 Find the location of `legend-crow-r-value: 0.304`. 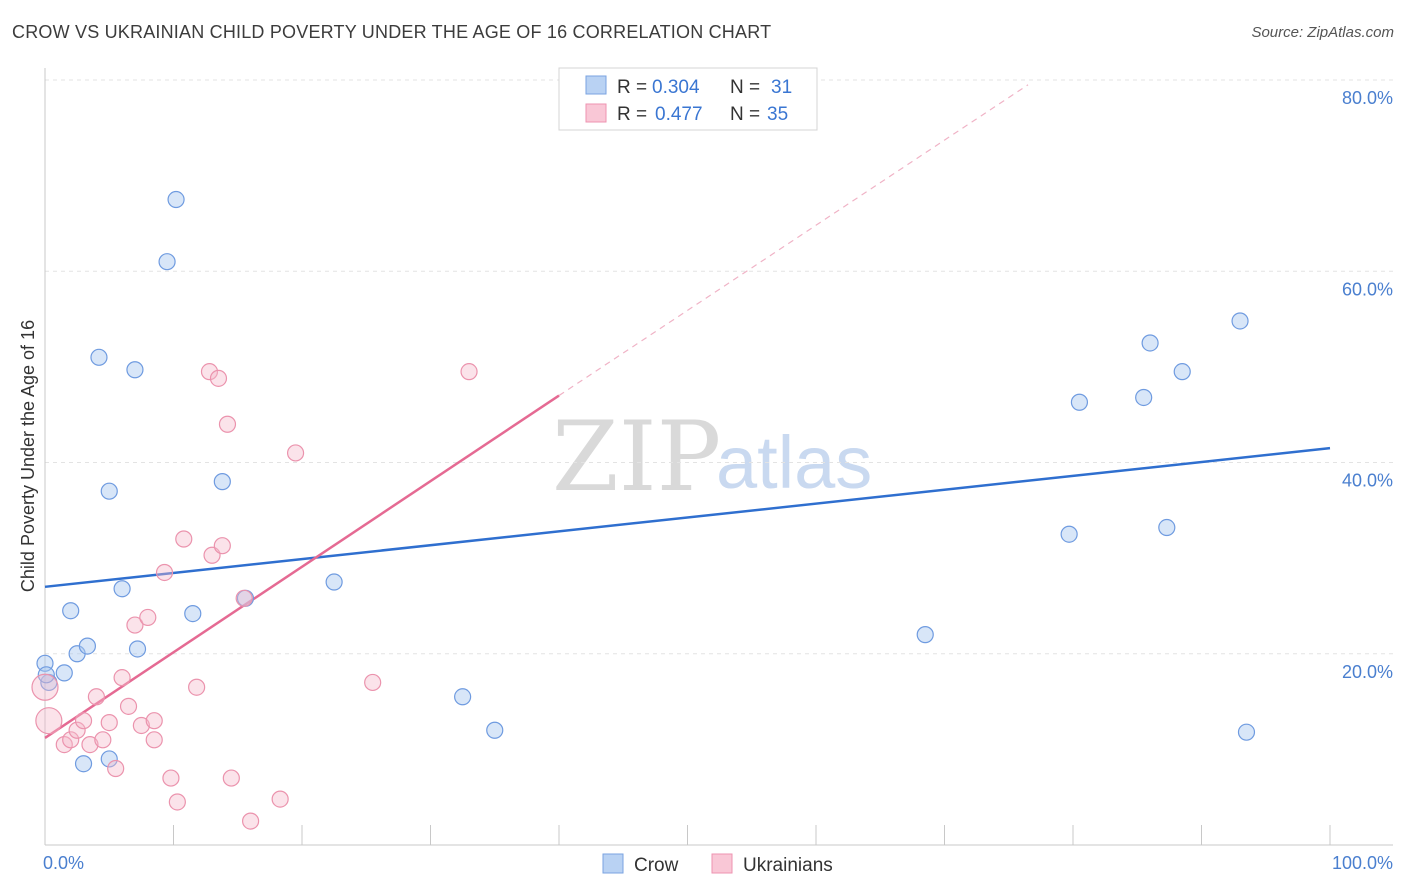

legend-crow-r-value: 0.304 is located at coordinates (676, 87).